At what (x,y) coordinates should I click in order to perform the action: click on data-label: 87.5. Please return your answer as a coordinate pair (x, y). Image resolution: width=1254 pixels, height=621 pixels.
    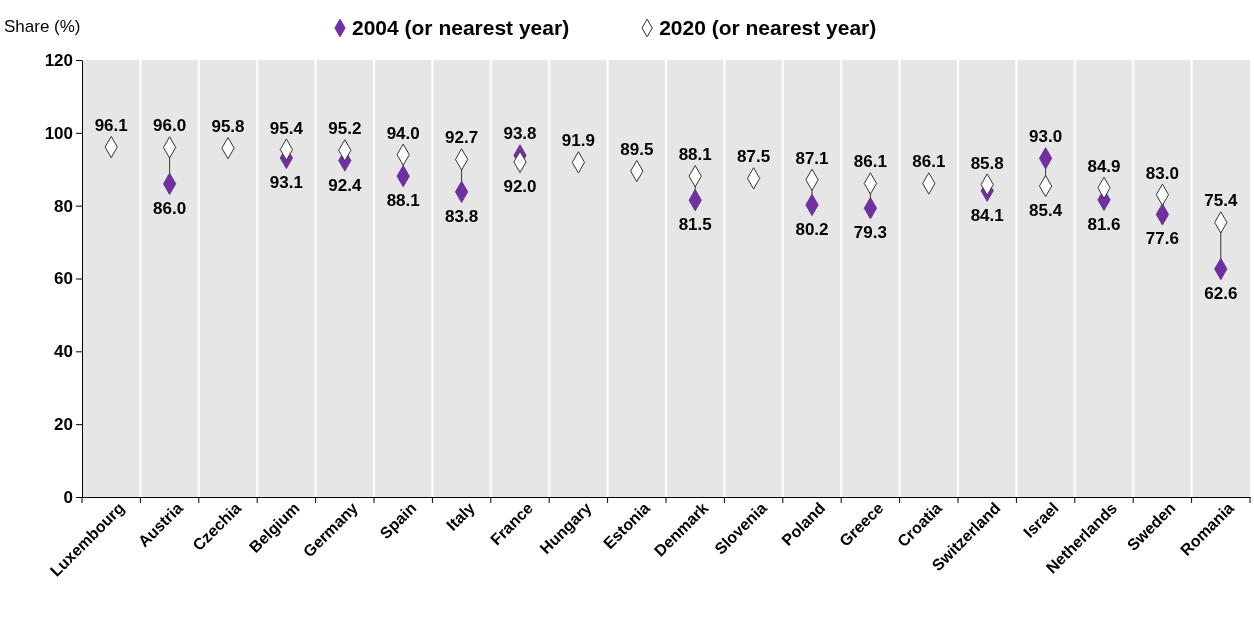
    Looking at the image, I should click on (754, 157).